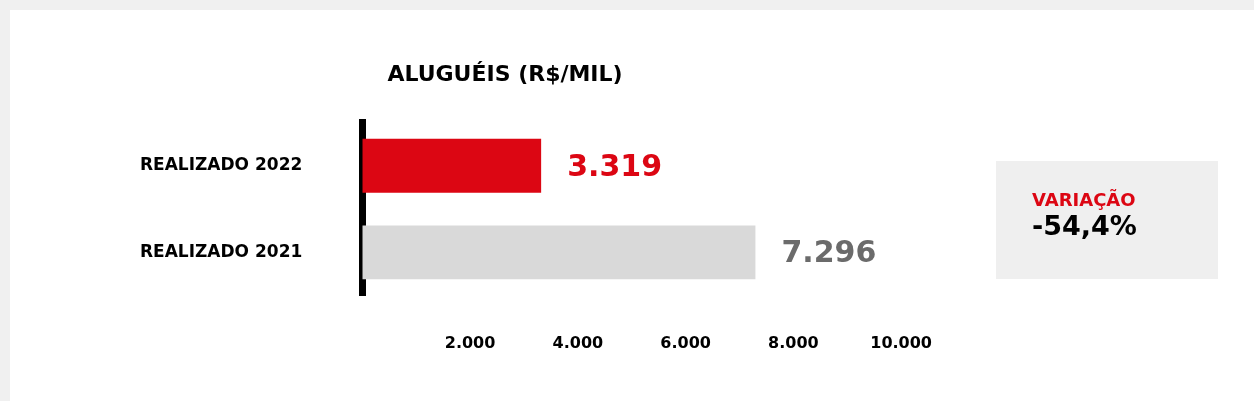 The height and width of the screenshot is (401, 1254). Describe the element at coordinates (470, 342) in the screenshot. I see `x-tick-label: 2.000` at that location.